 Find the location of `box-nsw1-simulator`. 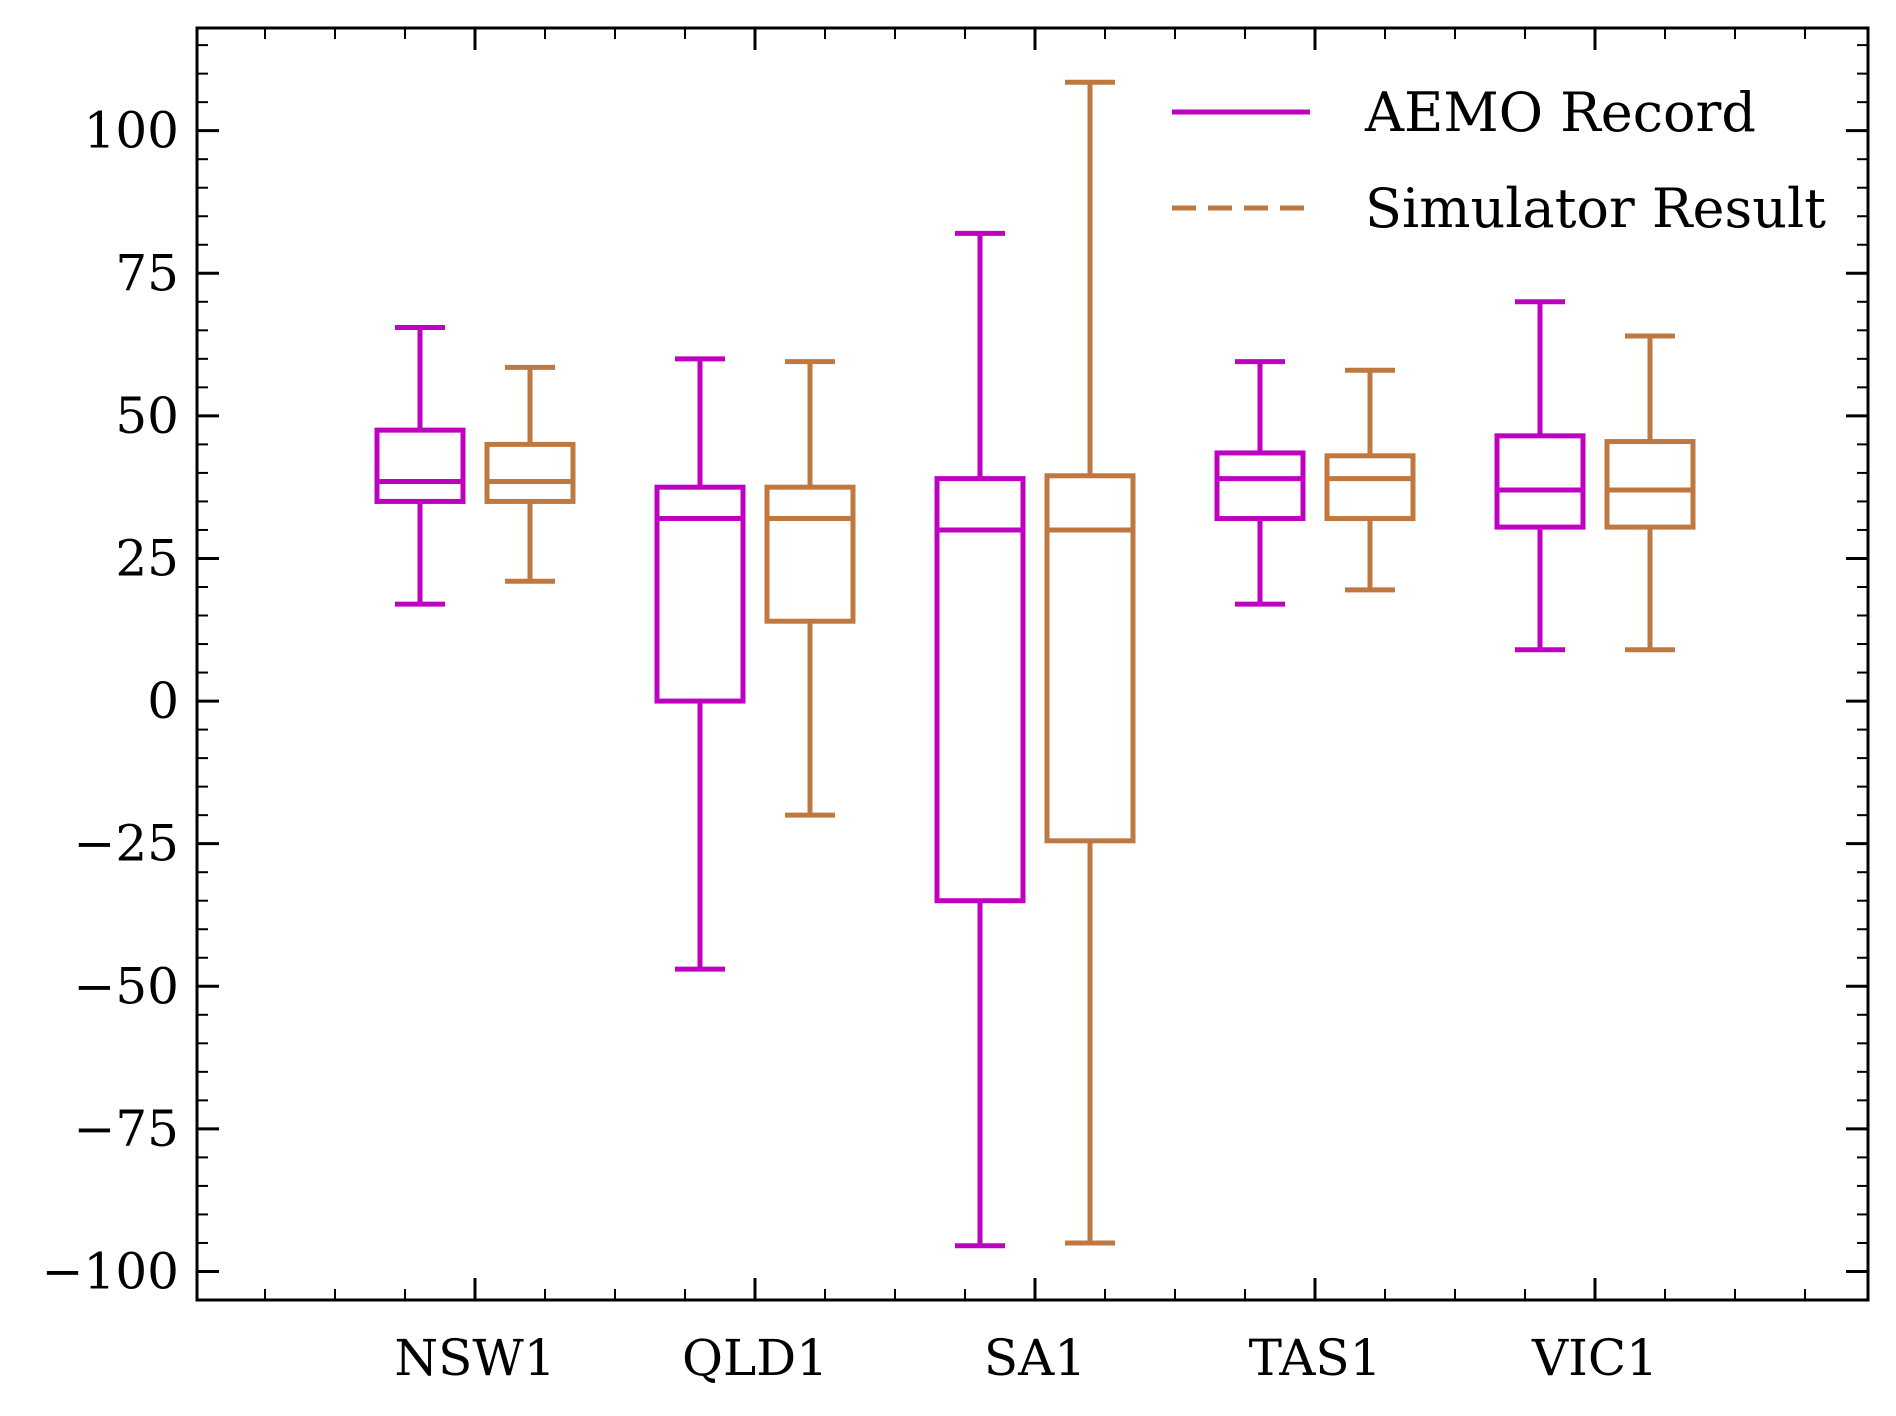

box-nsw1-simulator is located at coordinates (530, 474).